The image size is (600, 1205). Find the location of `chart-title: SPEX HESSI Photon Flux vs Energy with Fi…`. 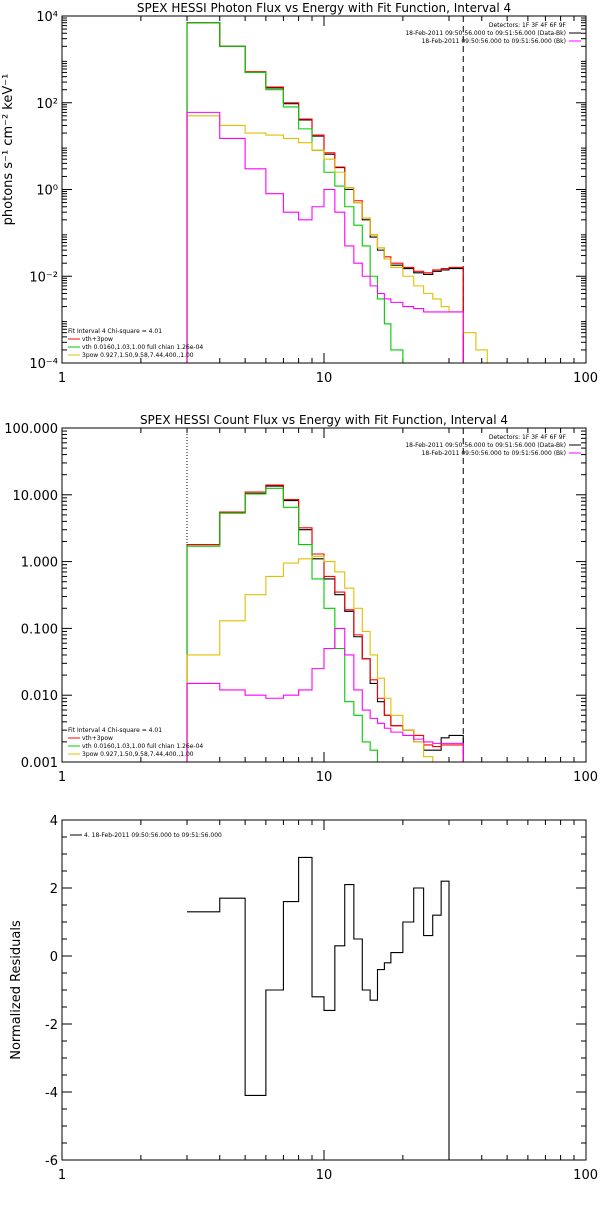

chart-title: SPEX HESSI Photon Flux vs Energy with Fi… is located at coordinates (324, 8).